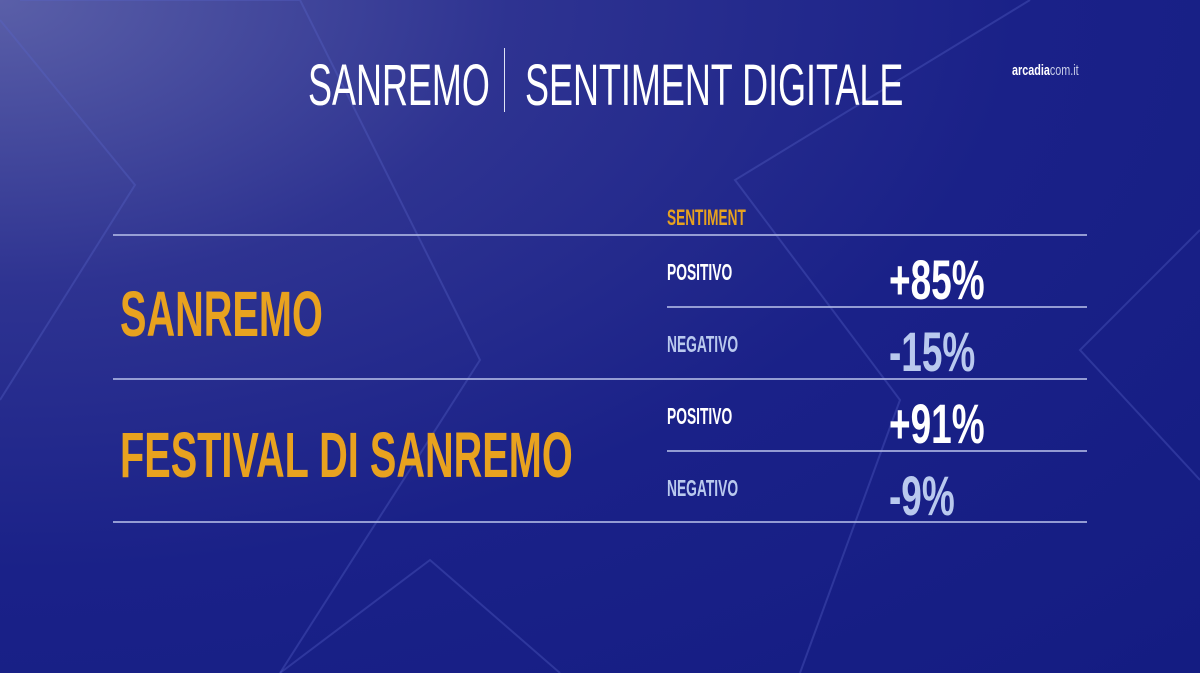  I want to click on brand-logo: arcadiacom.it, so click(1045, 70).